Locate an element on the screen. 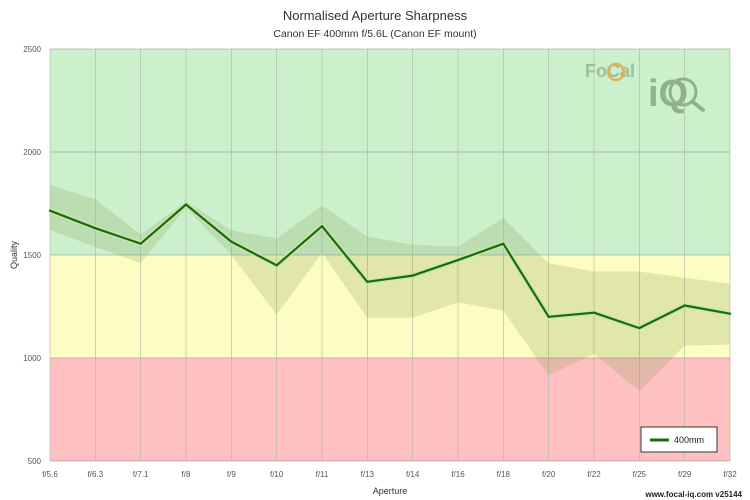  y-axis-label: Quality is located at coordinates (14, 254).